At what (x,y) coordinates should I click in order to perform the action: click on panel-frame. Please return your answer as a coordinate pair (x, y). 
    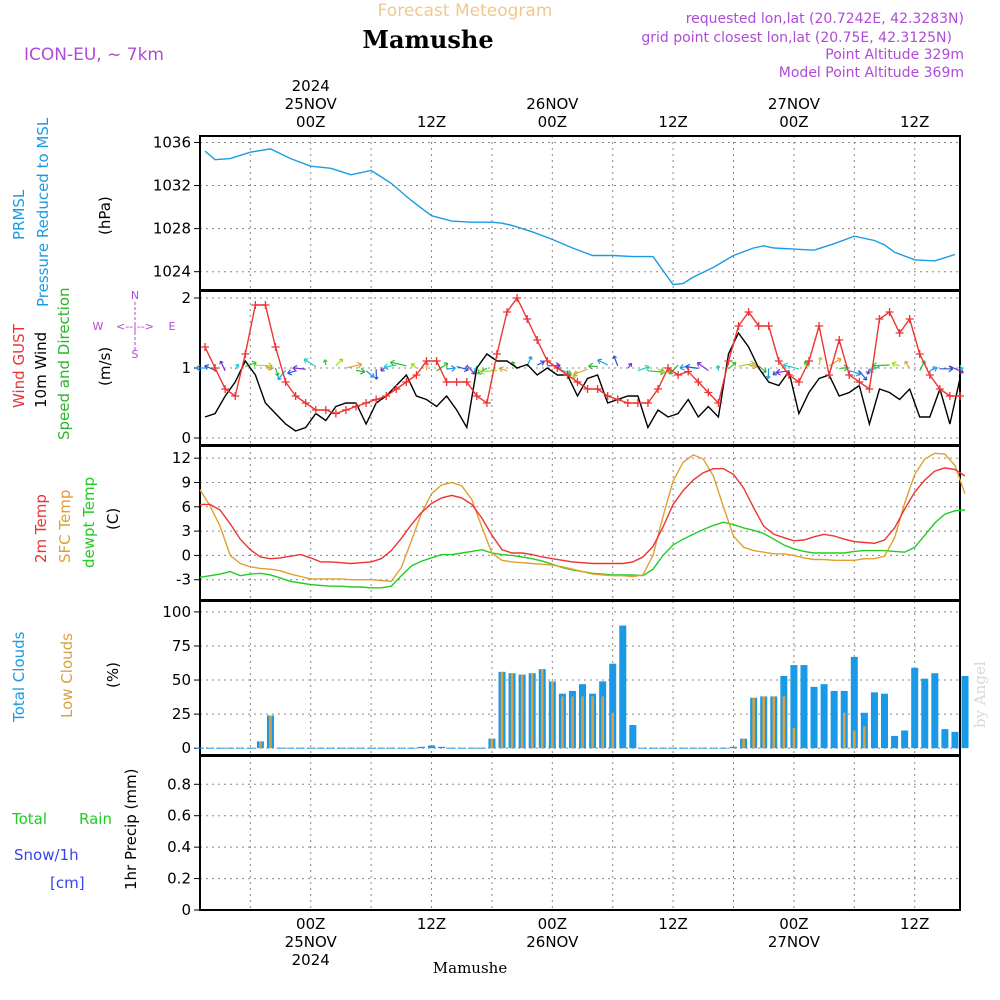
    Looking at the image, I should click on (580, 833).